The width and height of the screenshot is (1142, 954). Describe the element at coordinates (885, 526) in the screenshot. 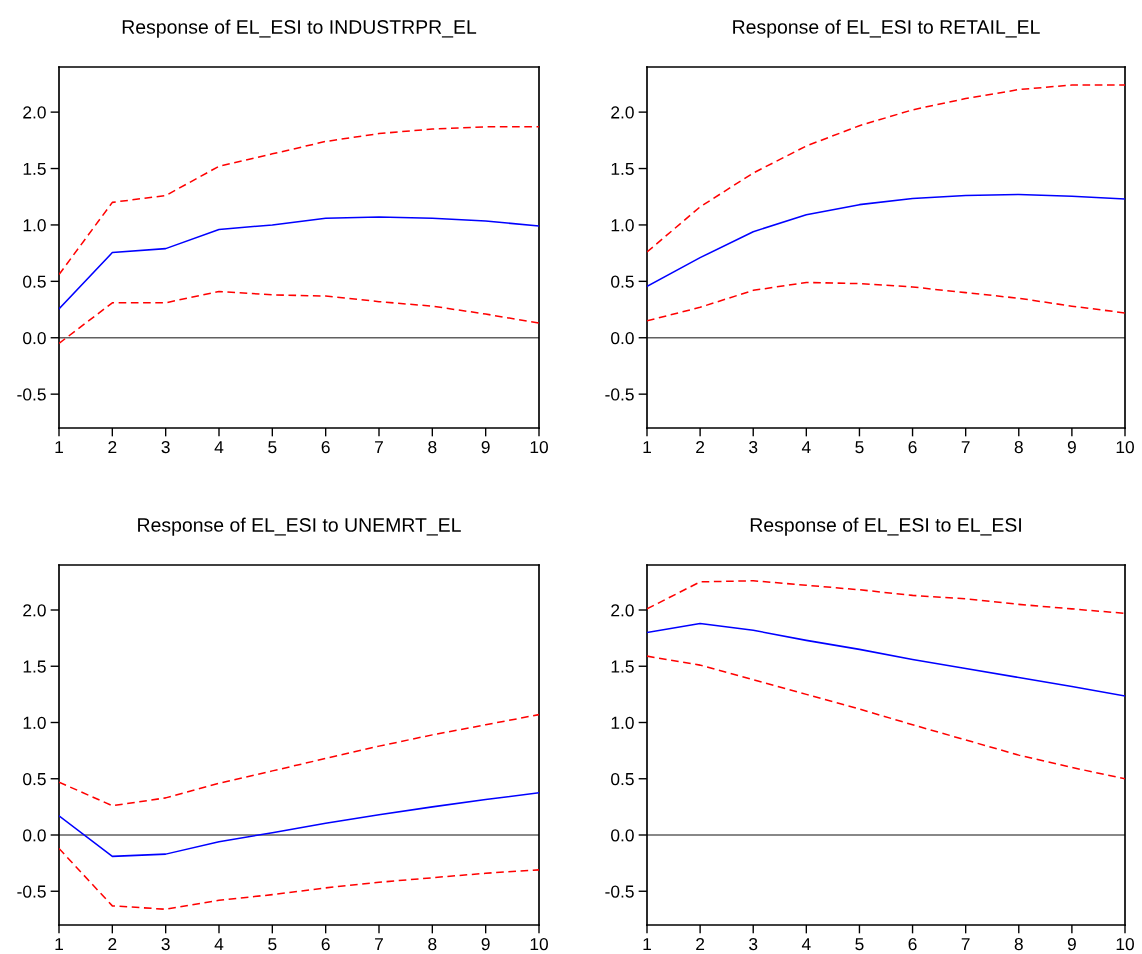

I see `chart-title: Response of EL_ESI to EL_ESI` at that location.